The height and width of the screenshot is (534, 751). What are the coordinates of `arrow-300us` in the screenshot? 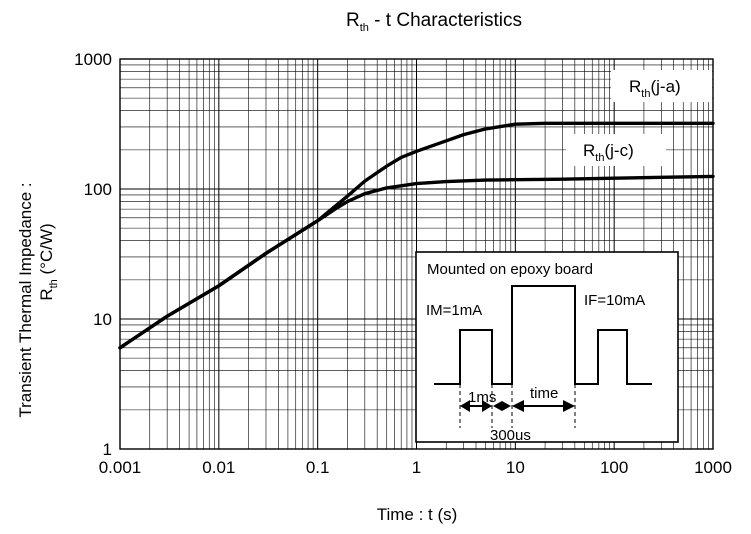 It's located at (502, 406).